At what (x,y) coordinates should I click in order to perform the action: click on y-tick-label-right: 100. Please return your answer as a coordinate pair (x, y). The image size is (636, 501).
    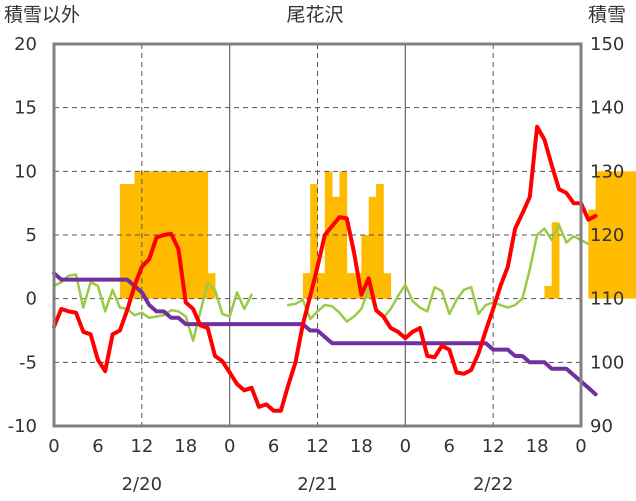
    Looking at the image, I should click on (607, 362).